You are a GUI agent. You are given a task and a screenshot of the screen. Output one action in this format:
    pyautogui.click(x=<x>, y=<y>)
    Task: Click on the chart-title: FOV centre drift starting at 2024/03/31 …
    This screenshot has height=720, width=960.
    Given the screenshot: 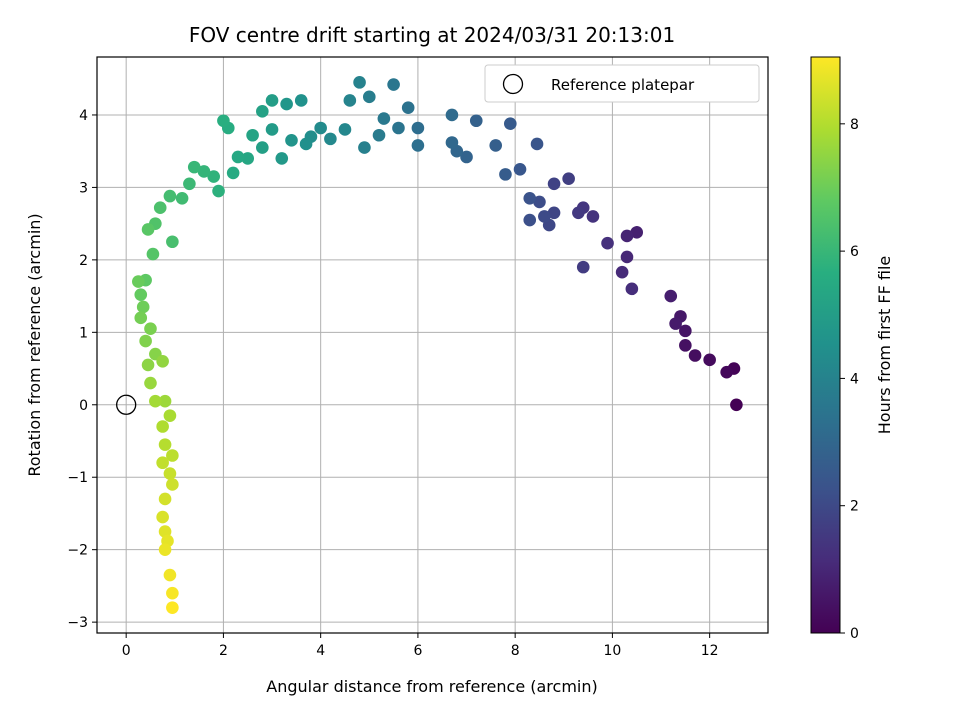 What is the action you would take?
    pyautogui.click(x=432, y=35)
    